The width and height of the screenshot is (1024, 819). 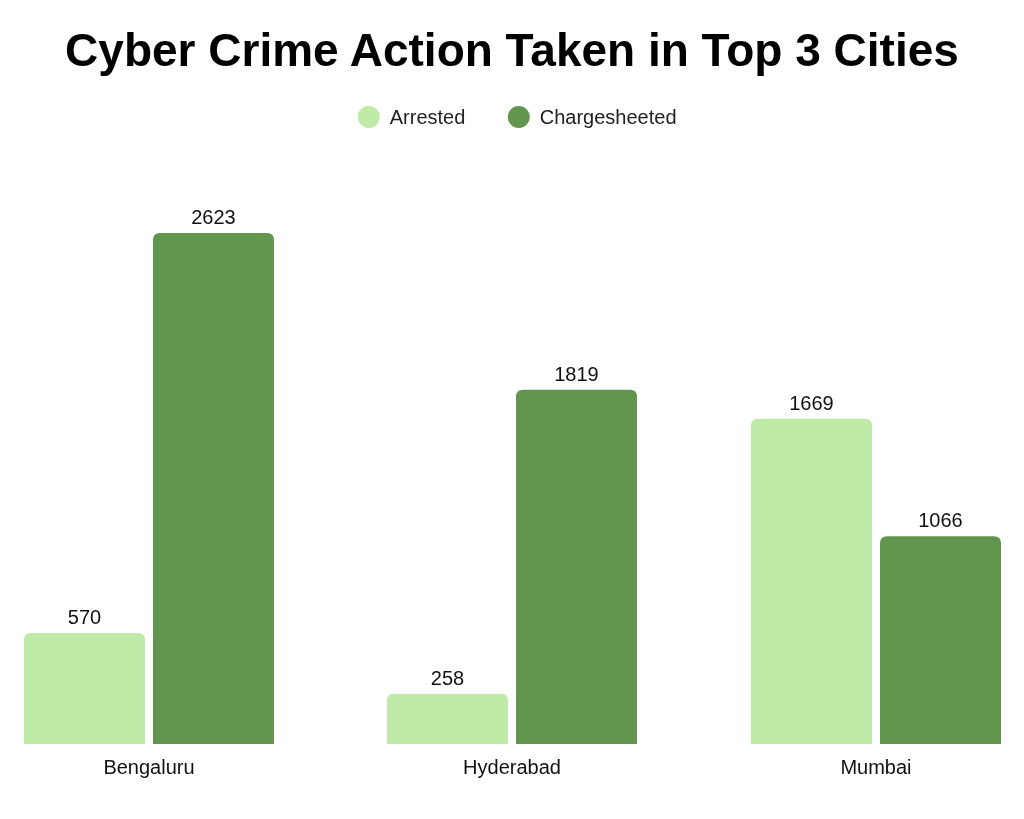 I want to click on data-label: 258, so click(x=447, y=677).